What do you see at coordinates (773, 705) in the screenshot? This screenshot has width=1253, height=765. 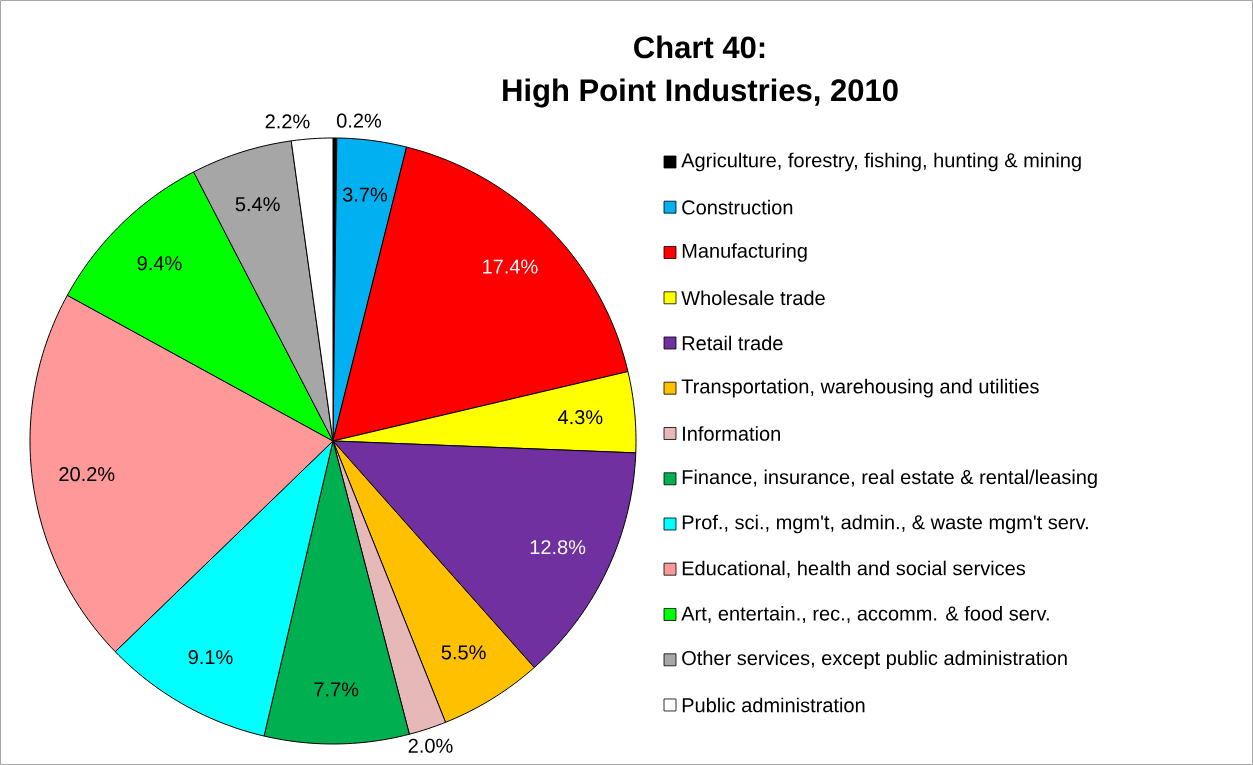 I see `legend-label: Public administration` at bounding box center [773, 705].